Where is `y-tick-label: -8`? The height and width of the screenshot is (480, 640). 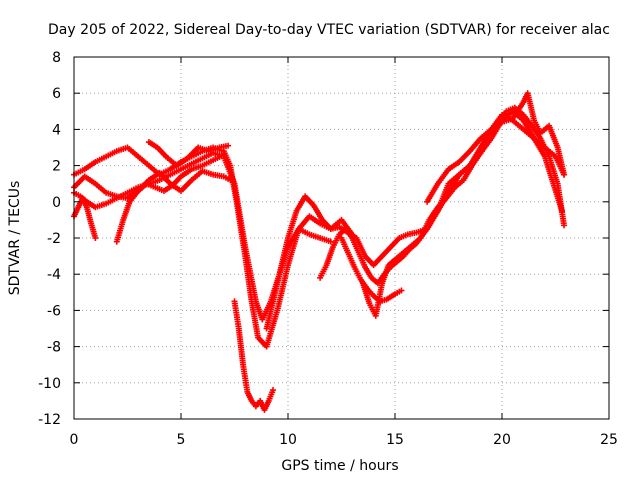
y-tick-label: -8 is located at coordinates (54, 348).